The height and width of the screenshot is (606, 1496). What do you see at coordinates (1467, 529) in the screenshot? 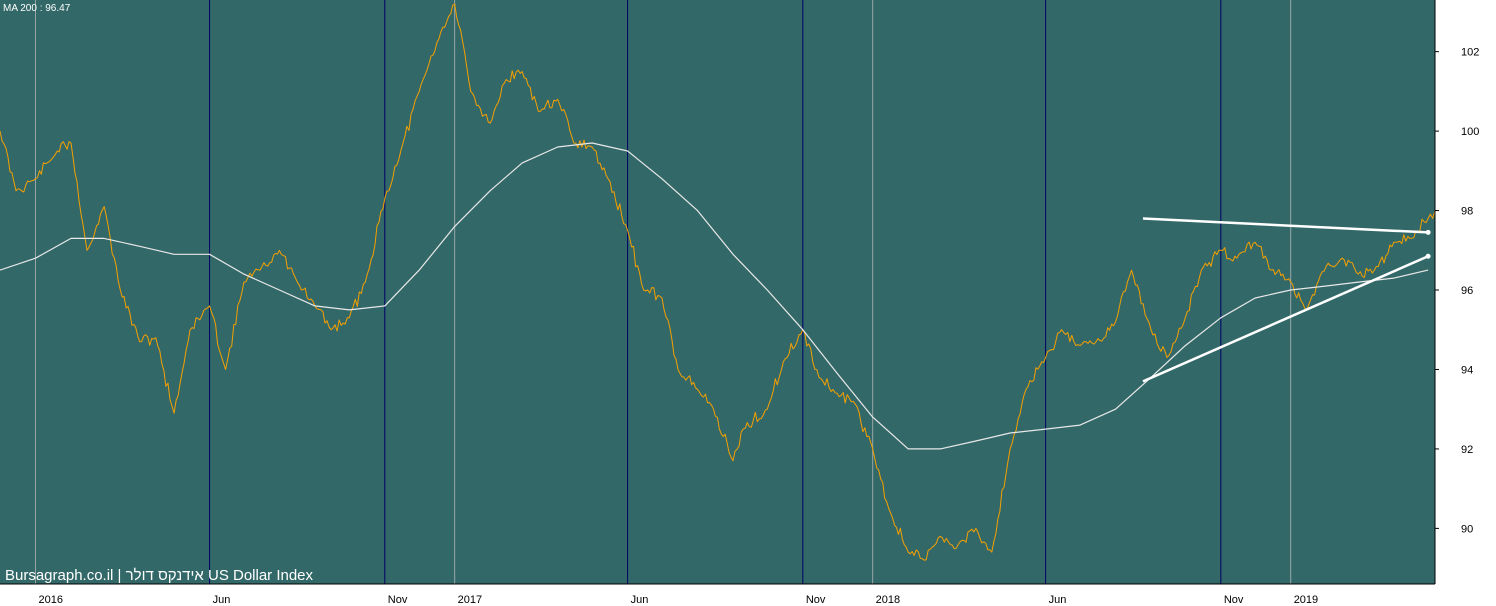
I see `y-tick-label: 90` at bounding box center [1467, 529].